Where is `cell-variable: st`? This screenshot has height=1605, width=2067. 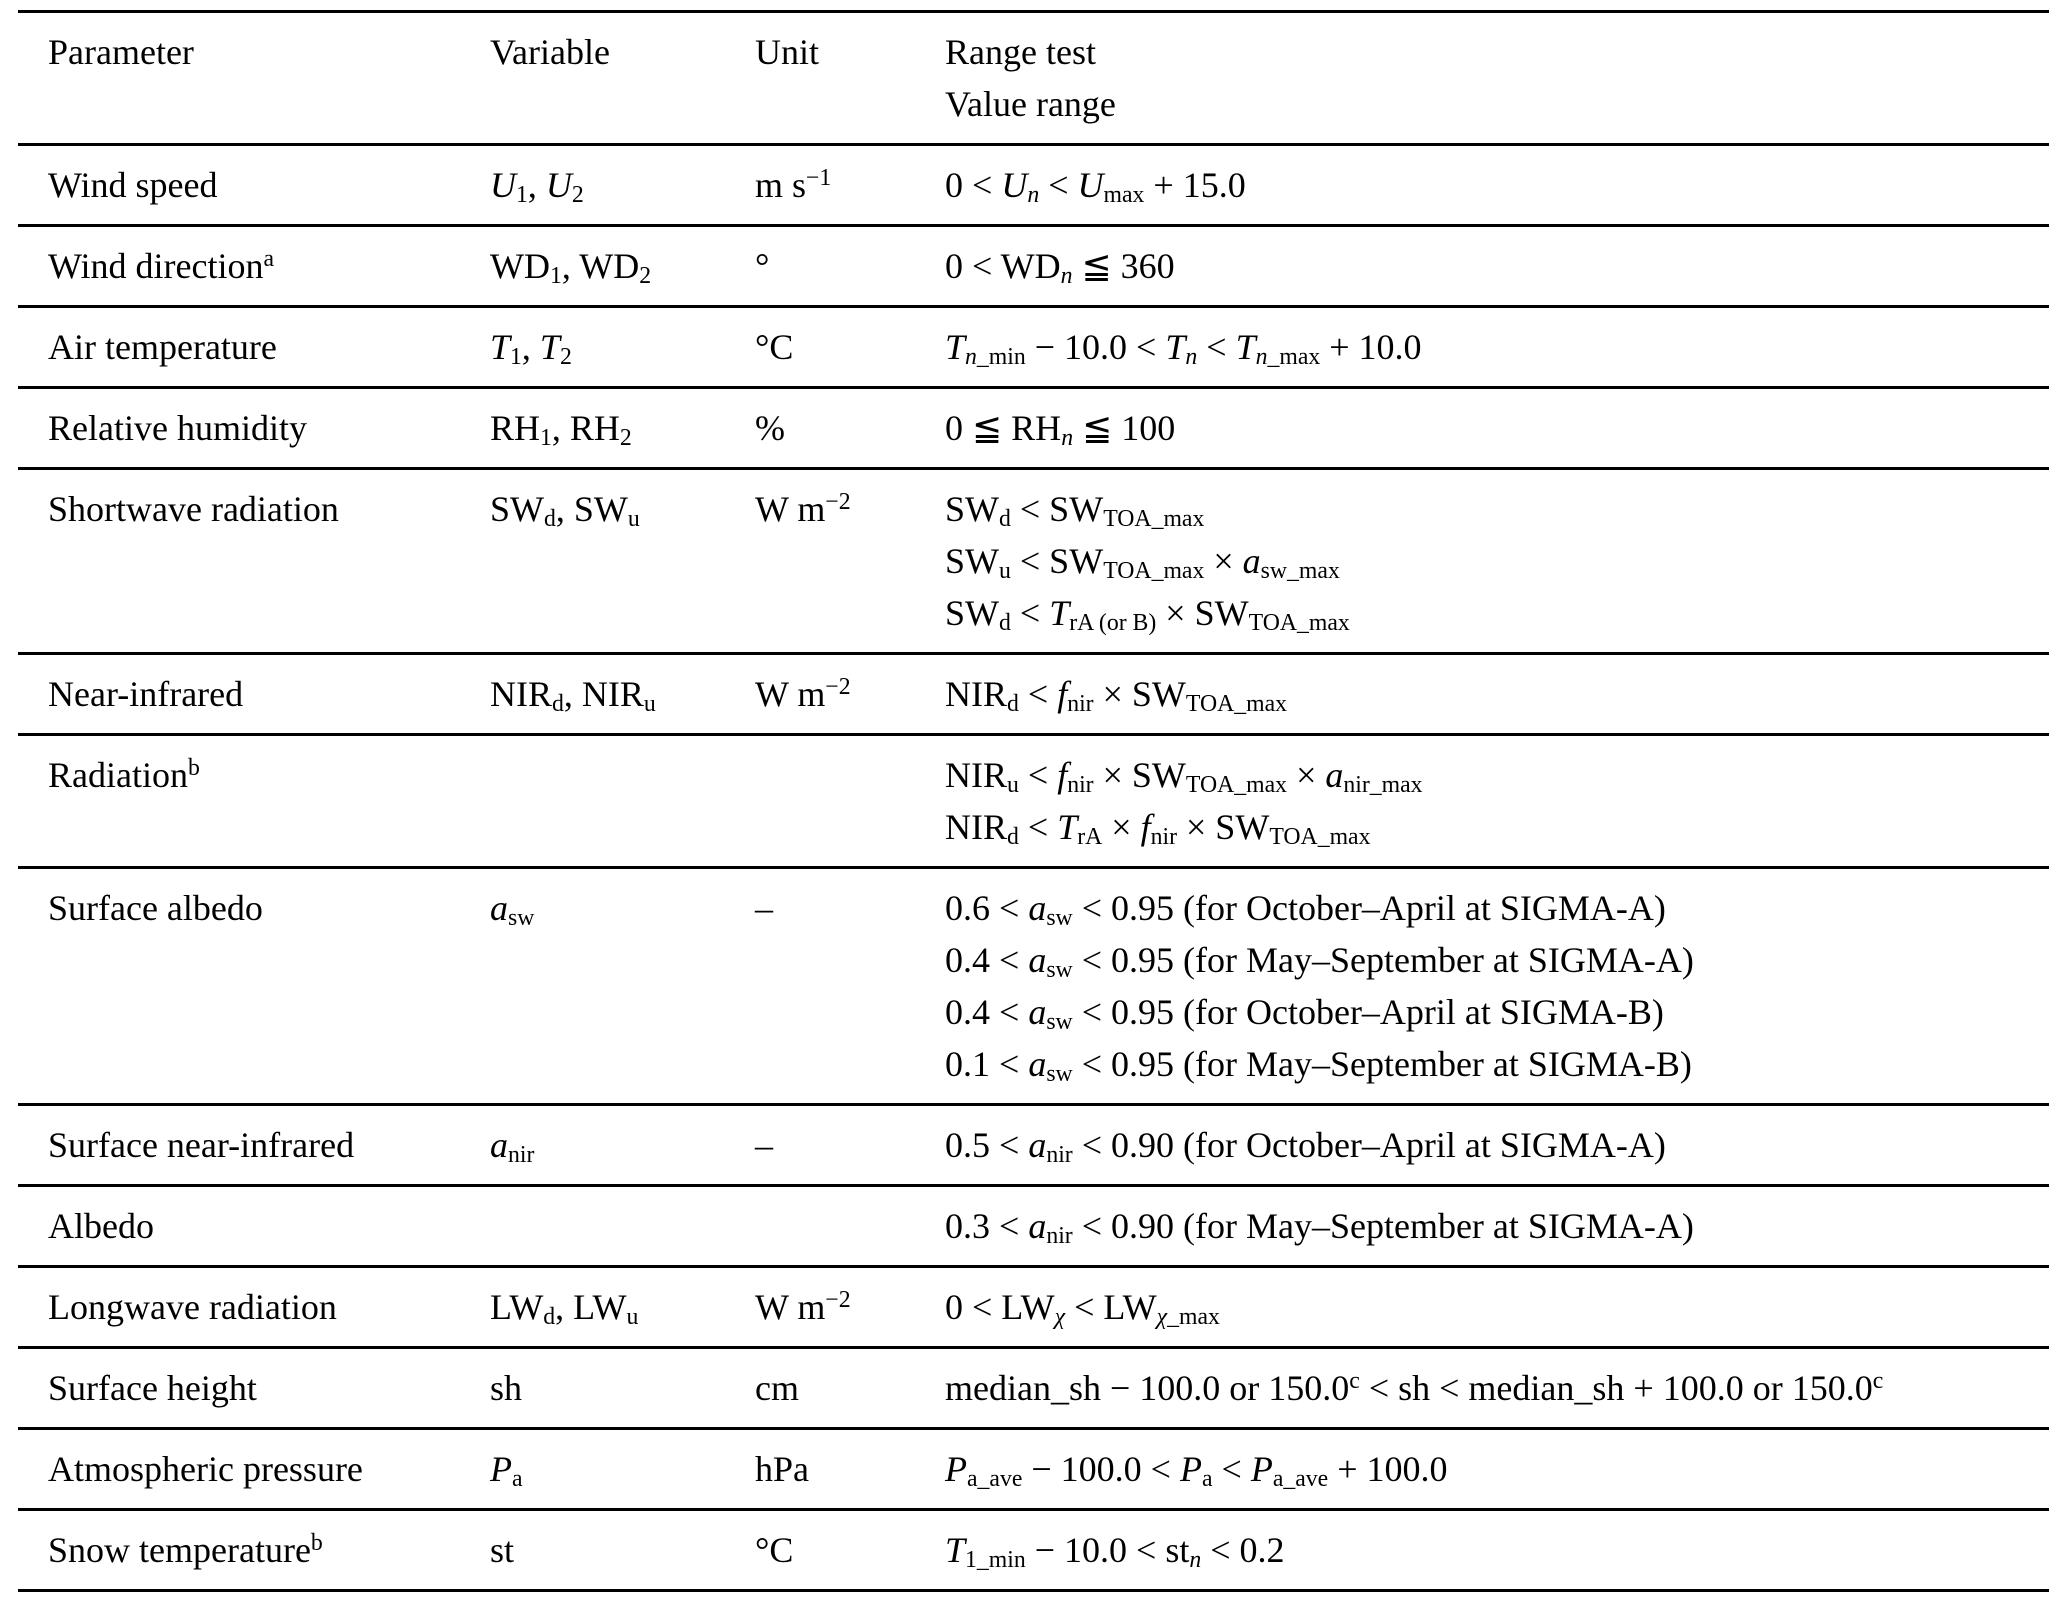
cell-variable: st is located at coordinates (502, 1550).